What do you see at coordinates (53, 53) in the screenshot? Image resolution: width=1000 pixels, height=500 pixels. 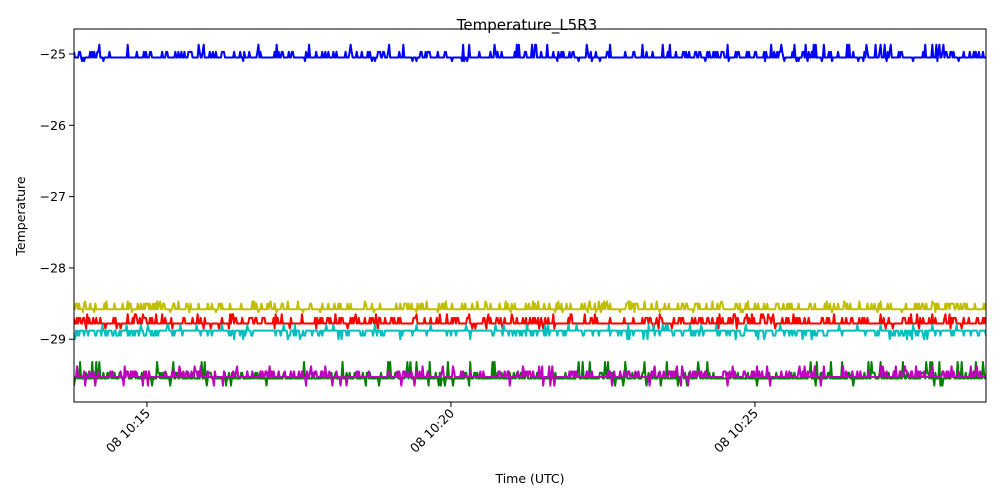 I see `y-tick-label: −25` at bounding box center [53, 53].